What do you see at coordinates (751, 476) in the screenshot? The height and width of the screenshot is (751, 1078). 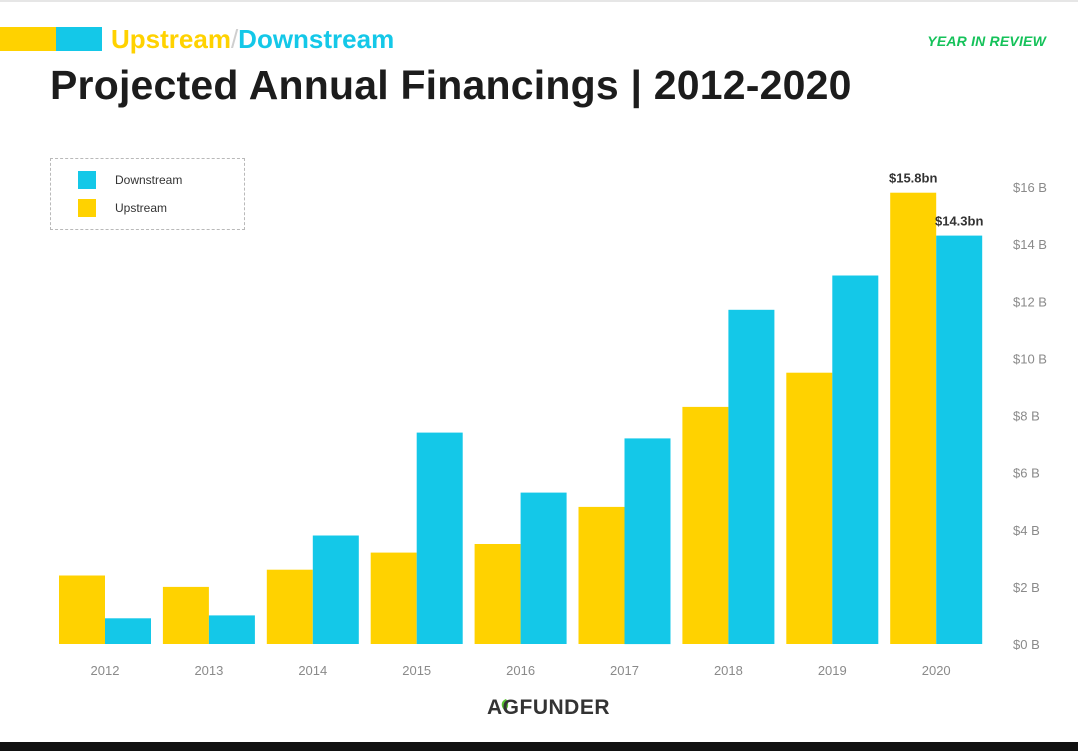 I see `bar-downstream-2018` at bounding box center [751, 476].